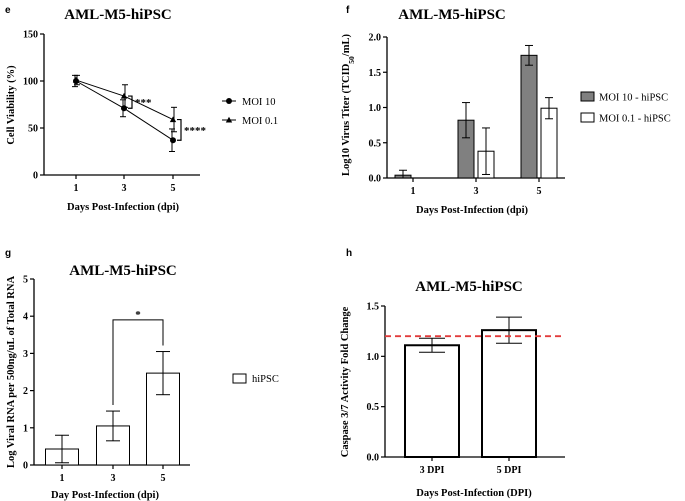 The height and width of the screenshot is (501, 685). What do you see at coordinates (173, 188) in the screenshot?
I see `panel-e-x-tick-label: 5` at bounding box center [173, 188].